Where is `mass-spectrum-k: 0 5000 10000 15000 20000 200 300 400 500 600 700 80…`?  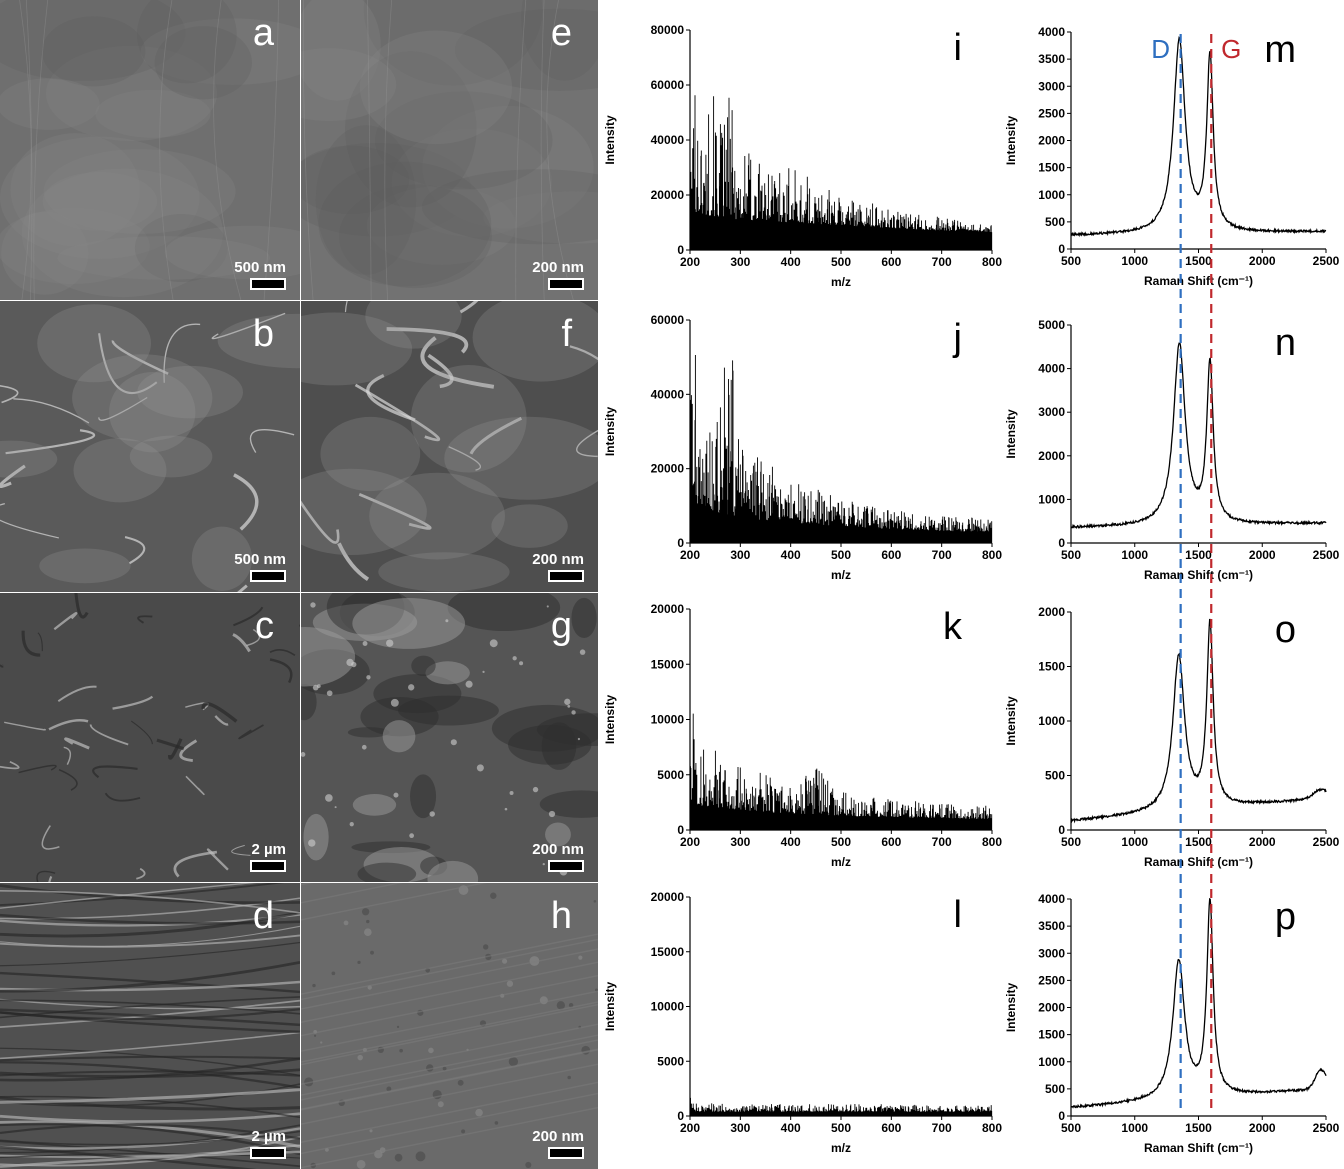
mass-spectrum-k: 0 5000 10000 15000 20000 200 300 400 500 600 700 80… is located at coordinates (802, 735).